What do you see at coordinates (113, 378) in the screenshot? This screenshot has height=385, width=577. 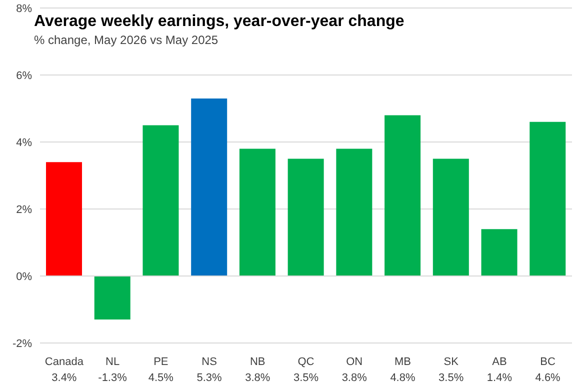 I see `data-label: -1.3%` at bounding box center [113, 378].